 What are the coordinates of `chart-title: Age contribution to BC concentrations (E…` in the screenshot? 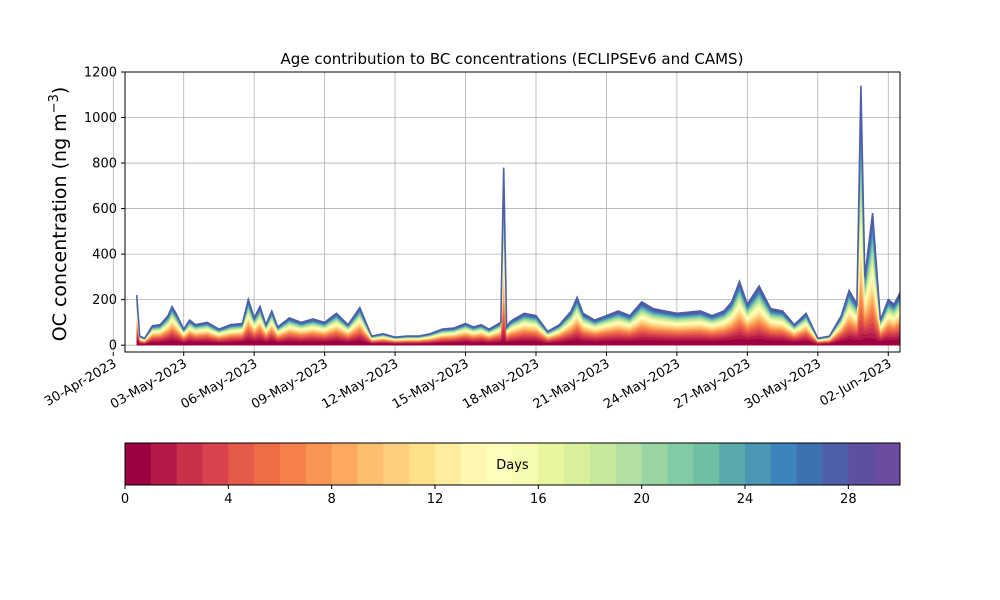 It's located at (512, 59).